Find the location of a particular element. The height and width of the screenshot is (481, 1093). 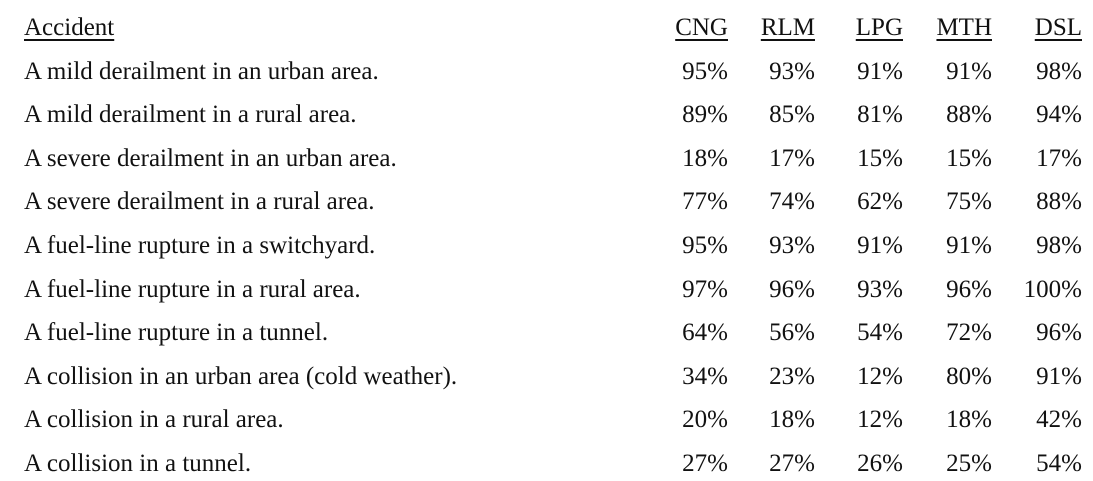

column-header: MTH is located at coordinates (964, 27).